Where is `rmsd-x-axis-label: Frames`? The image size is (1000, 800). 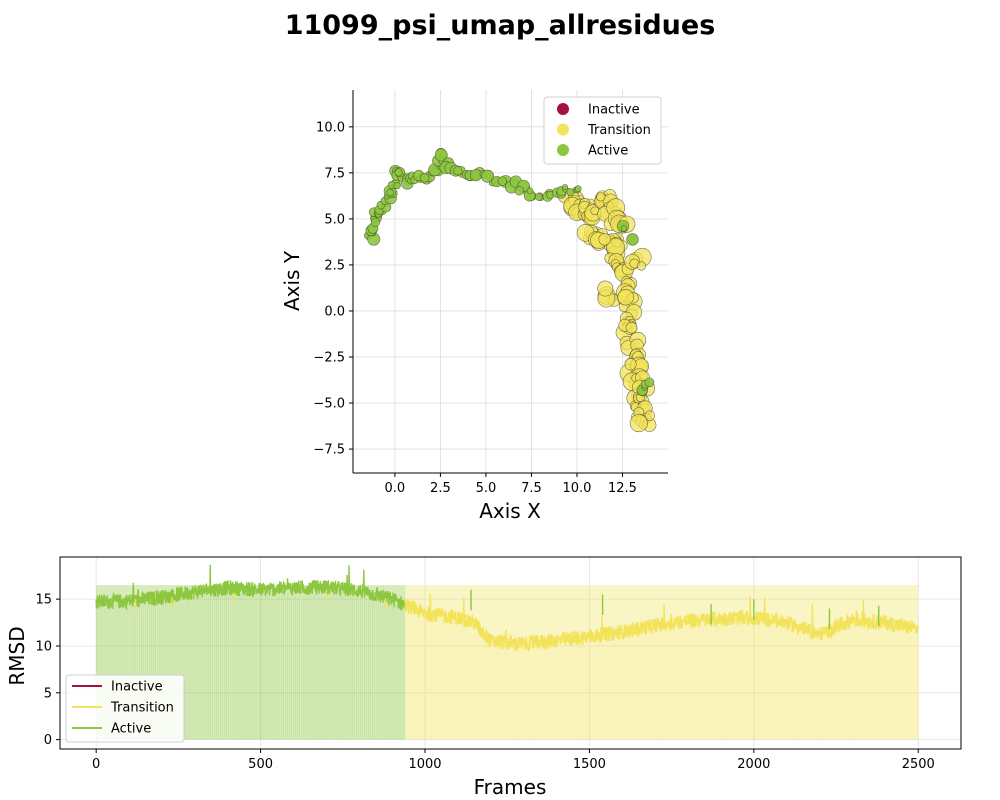
rmsd-x-axis-label: Frames is located at coordinates (510, 787).